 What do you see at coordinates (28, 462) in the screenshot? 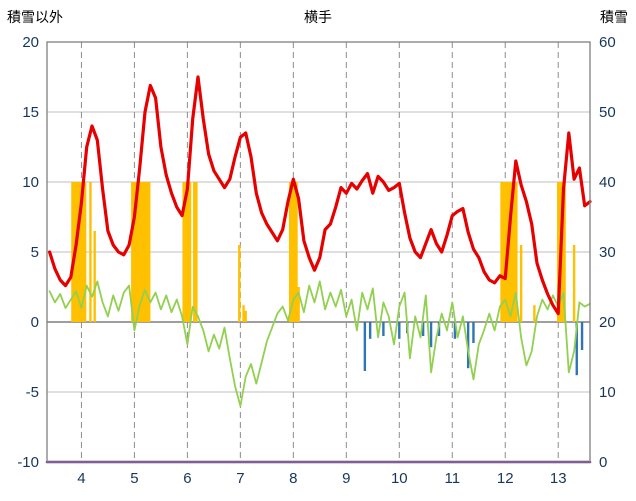
I see `left-tick-label: -10` at bounding box center [28, 462].